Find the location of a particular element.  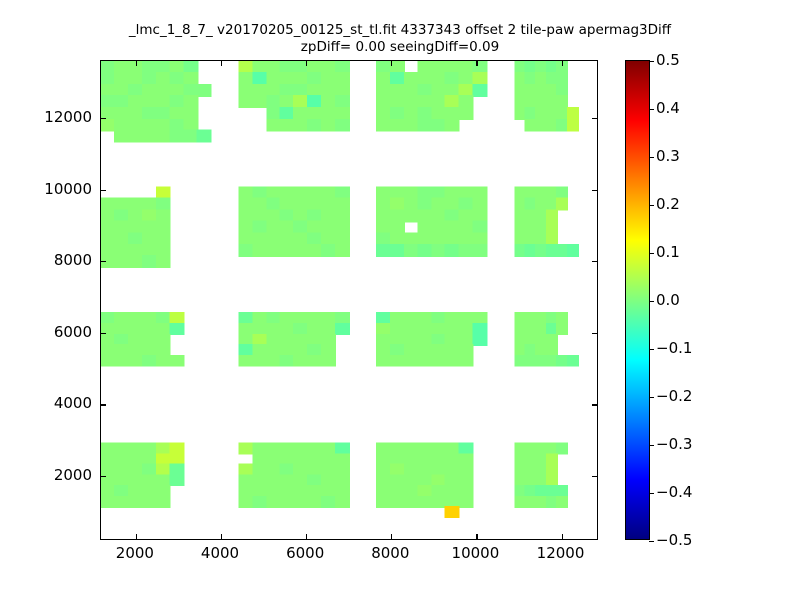

colorbar-tick-label: 0.4 is located at coordinates (668, 108).